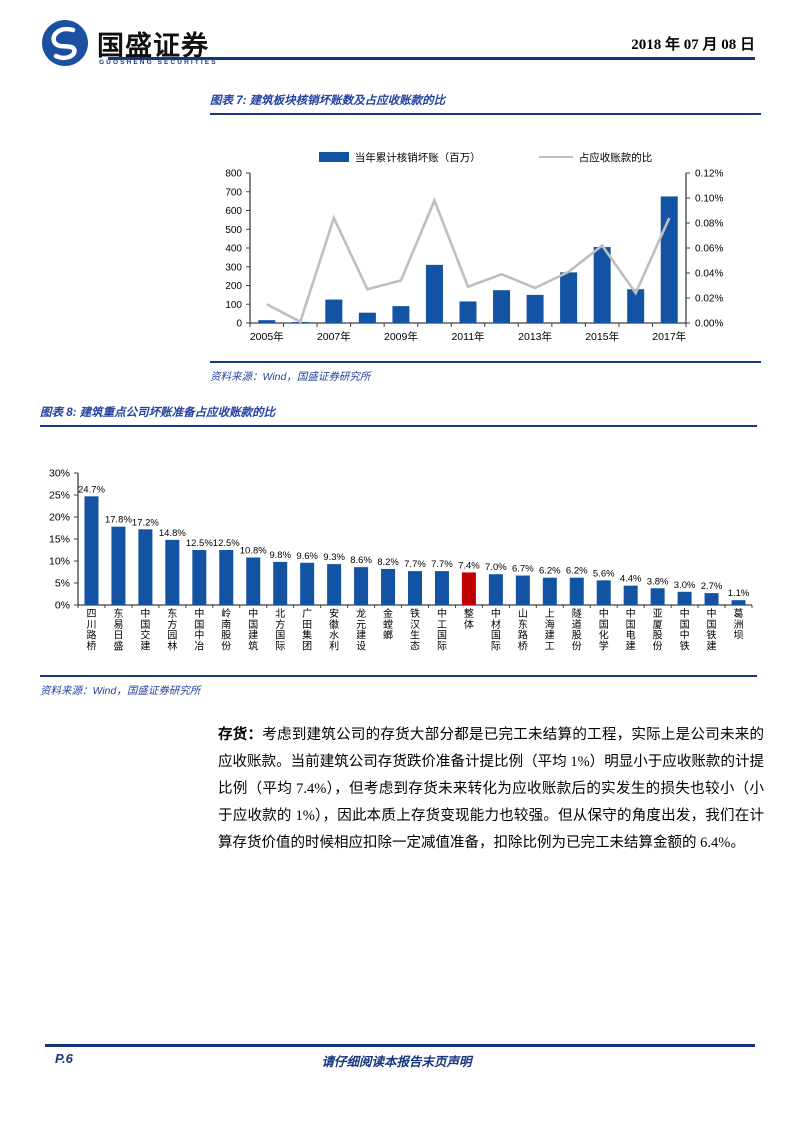 The height and width of the screenshot is (1122, 793). What do you see at coordinates (59, 562) in the screenshot?
I see `left-axis-label: 10%` at bounding box center [59, 562].